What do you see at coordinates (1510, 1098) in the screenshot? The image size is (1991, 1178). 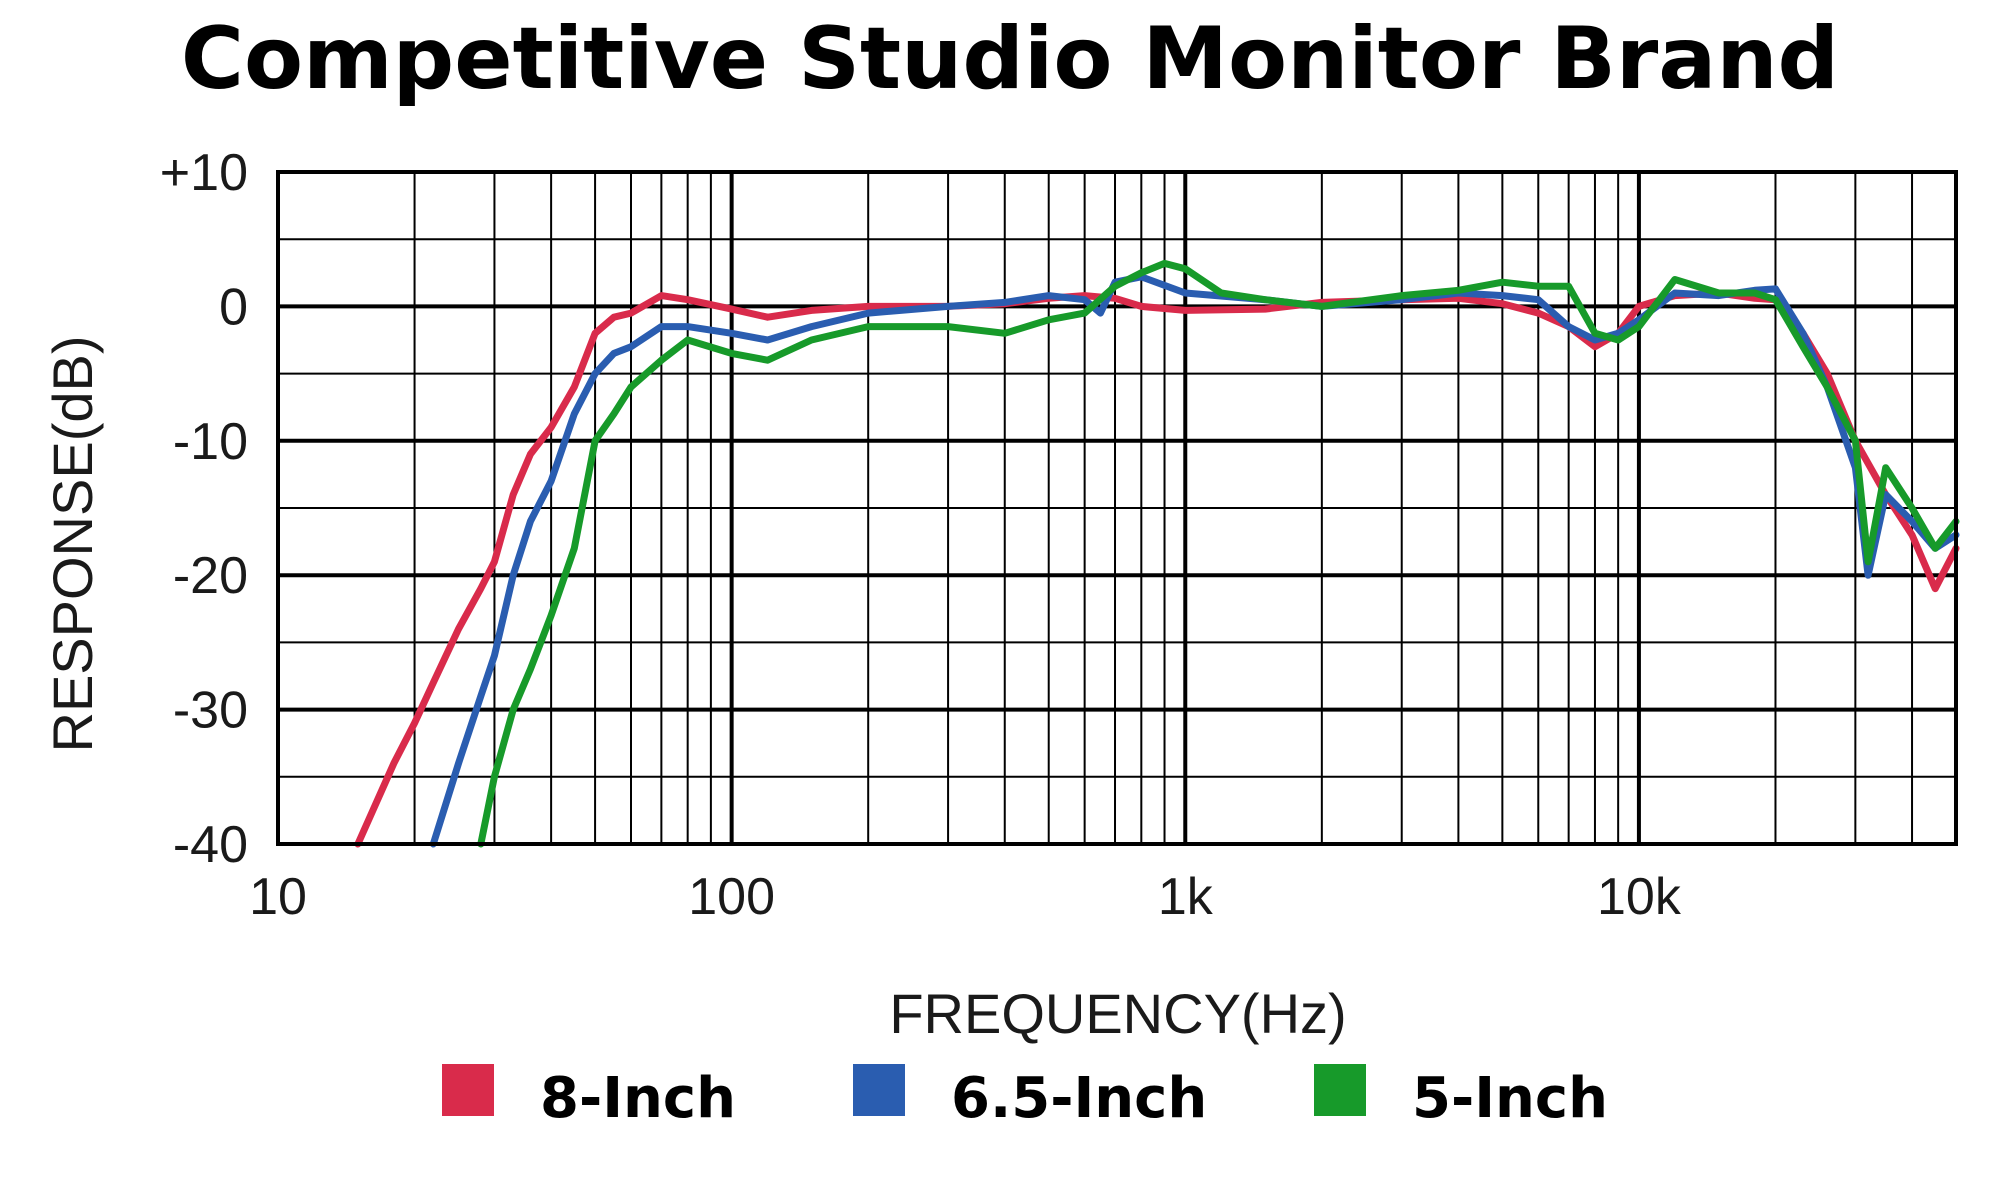 I see `legend-label: 5-Inch` at bounding box center [1510, 1098].